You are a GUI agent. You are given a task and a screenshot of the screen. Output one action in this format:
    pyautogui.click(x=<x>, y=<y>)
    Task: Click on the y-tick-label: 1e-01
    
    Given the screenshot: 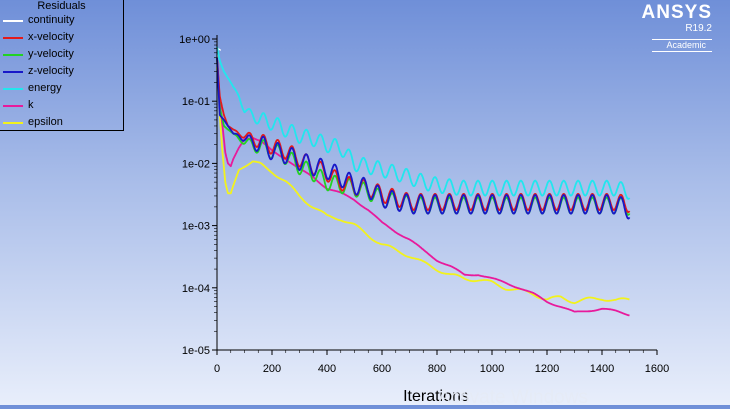 What is the action you would take?
    pyautogui.click(x=196, y=102)
    